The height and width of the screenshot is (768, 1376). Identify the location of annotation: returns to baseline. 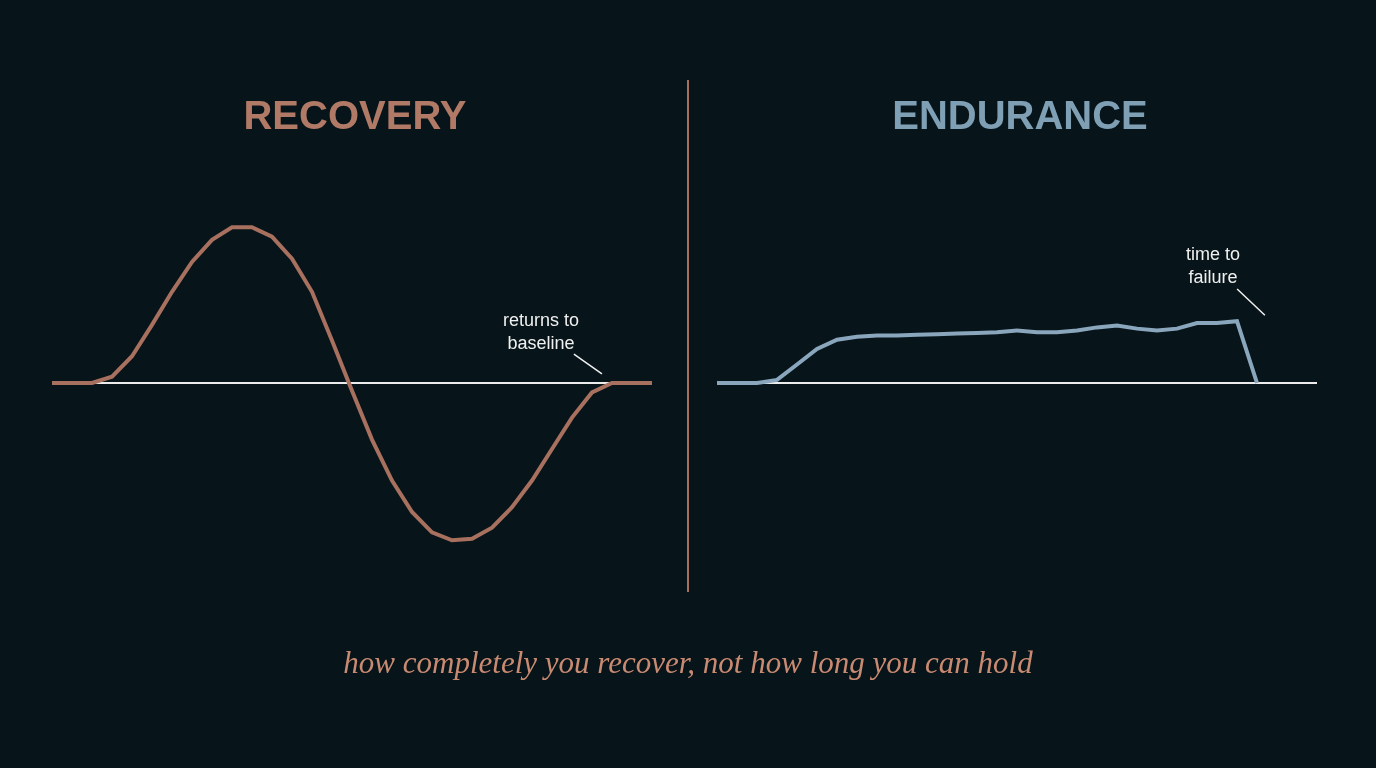
(541, 332).